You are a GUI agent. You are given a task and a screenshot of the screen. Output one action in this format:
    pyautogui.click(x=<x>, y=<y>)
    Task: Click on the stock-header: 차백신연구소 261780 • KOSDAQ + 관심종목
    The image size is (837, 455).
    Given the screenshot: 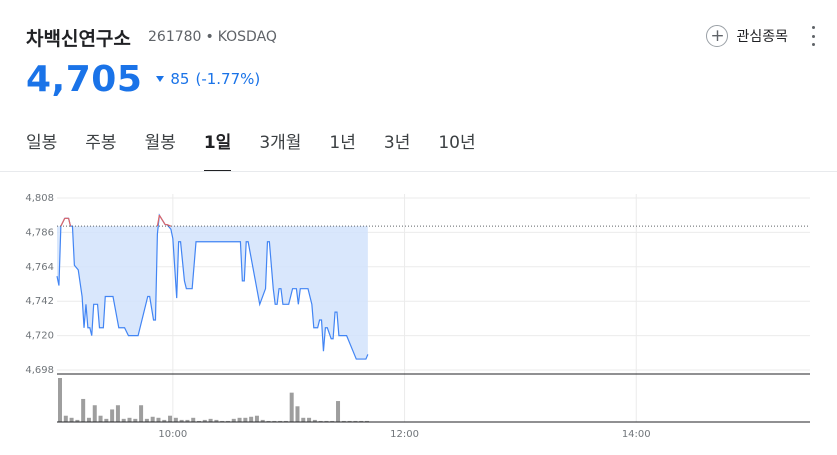 What is the action you would take?
    pyautogui.click(x=421, y=37)
    